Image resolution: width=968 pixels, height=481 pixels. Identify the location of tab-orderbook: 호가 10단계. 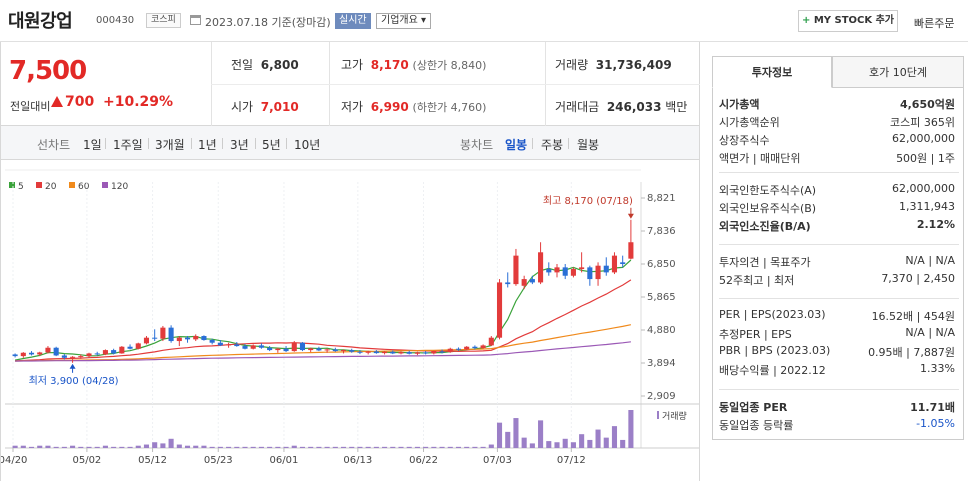
(898, 72).